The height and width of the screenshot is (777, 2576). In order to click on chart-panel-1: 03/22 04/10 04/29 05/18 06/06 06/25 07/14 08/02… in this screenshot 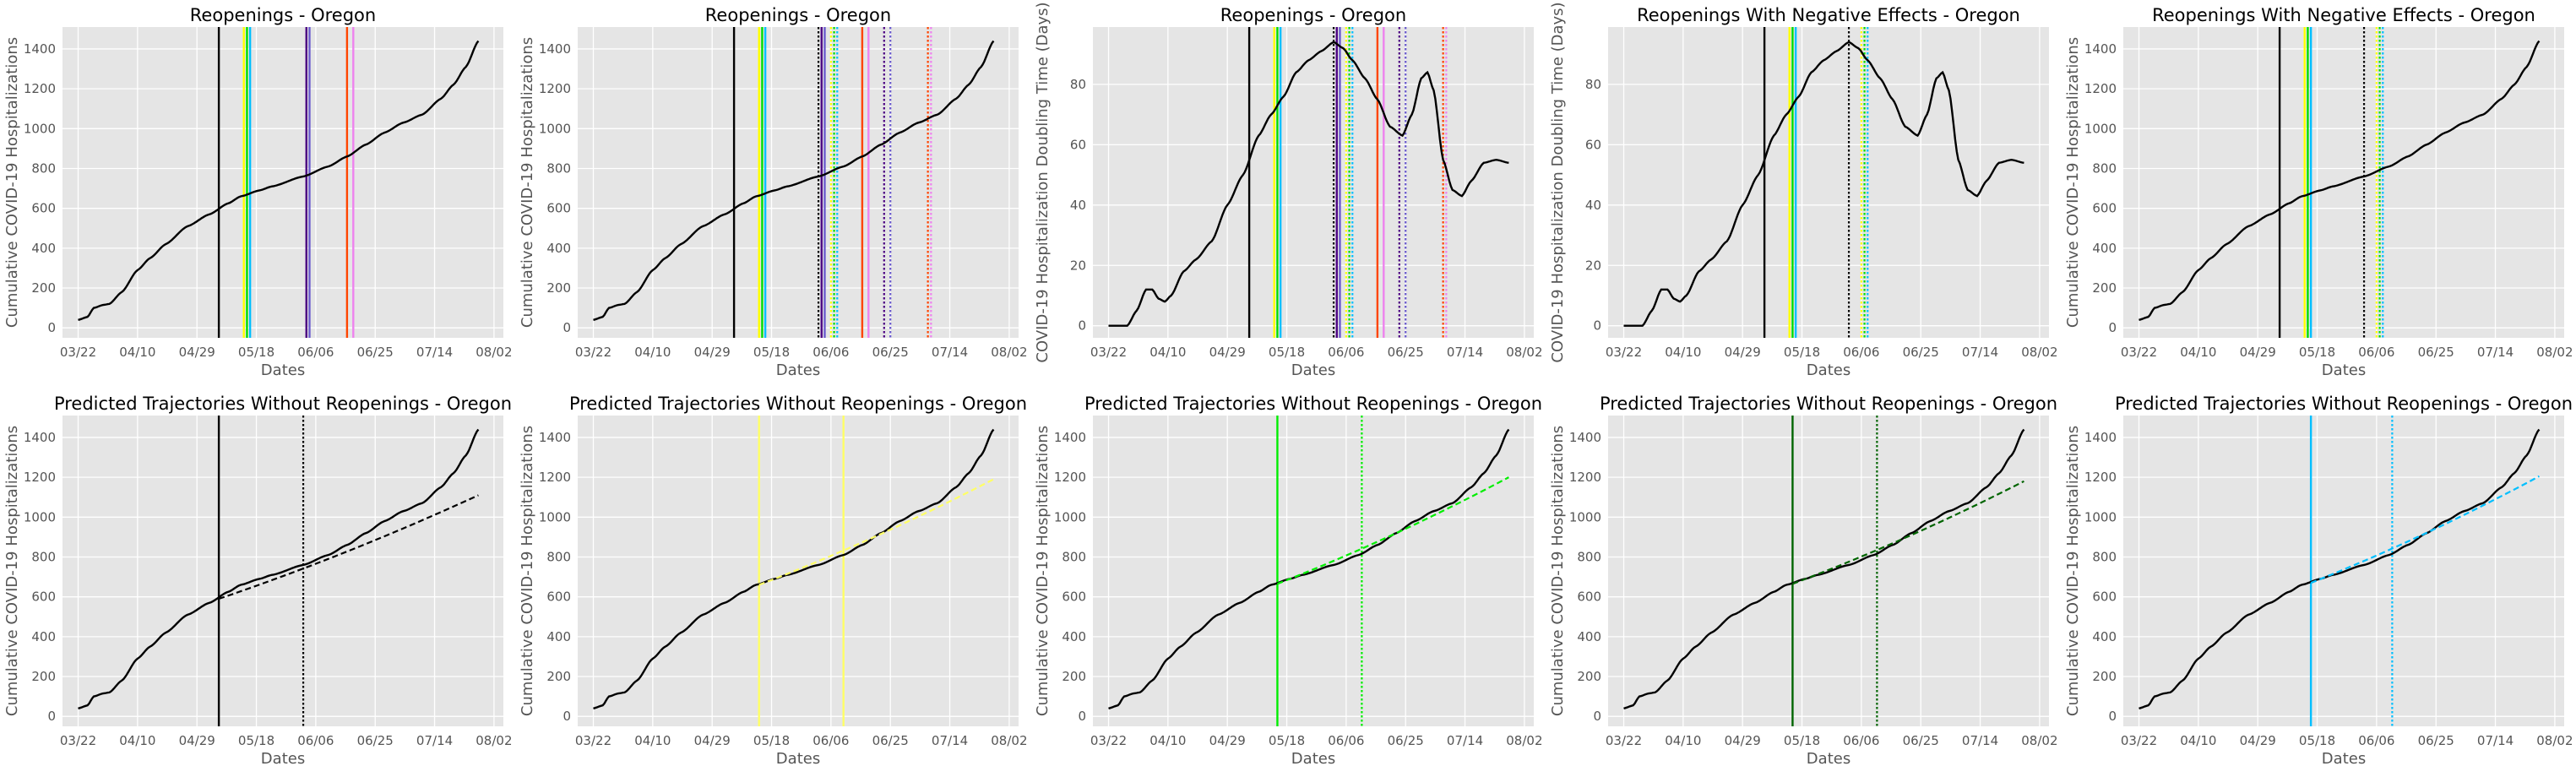, I will do `click(257, 194)`.